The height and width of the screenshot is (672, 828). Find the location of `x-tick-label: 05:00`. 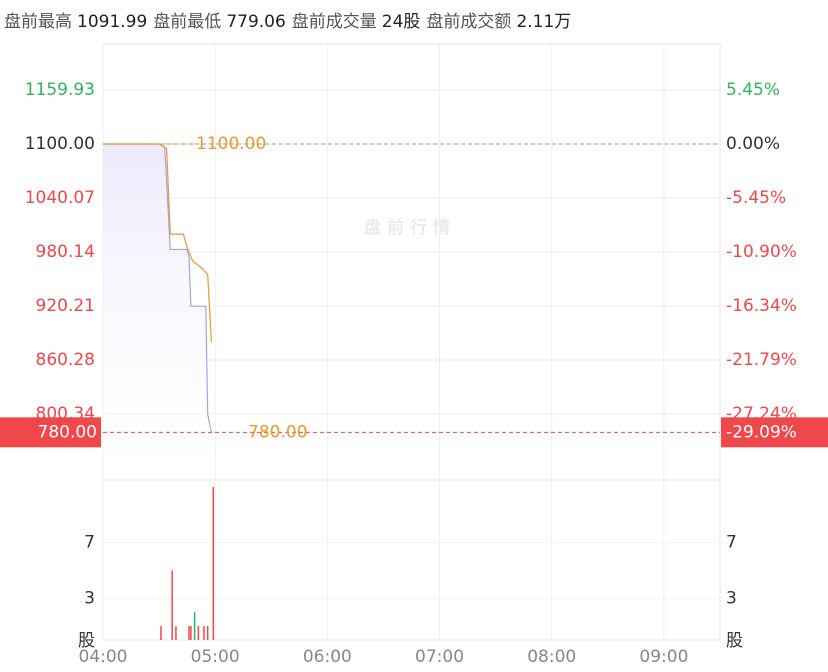

x-tick-label: 05:00 is located at coordinates (215, 657).